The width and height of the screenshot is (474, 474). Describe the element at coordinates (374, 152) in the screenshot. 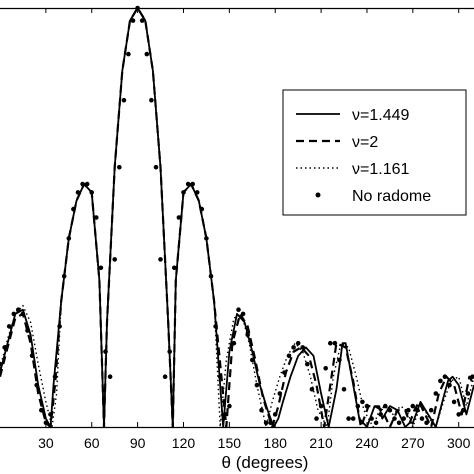

I see `legend: ν=1.449 ν=2 ν=1.161 No radome` at that location.